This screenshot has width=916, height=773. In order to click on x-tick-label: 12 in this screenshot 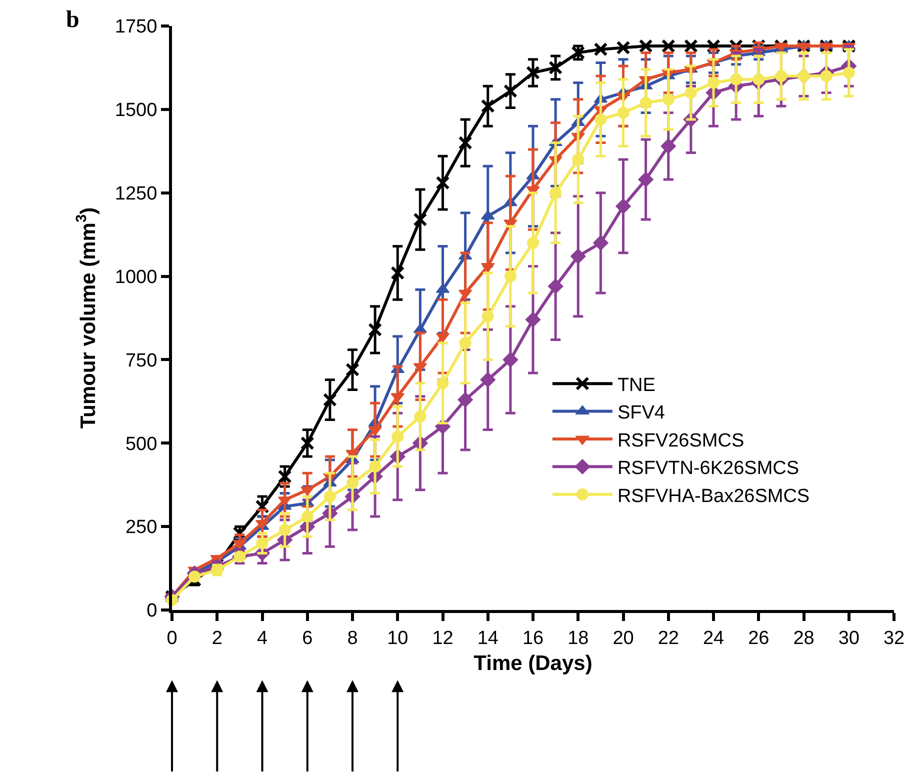, I will do `click(443, 638)`.